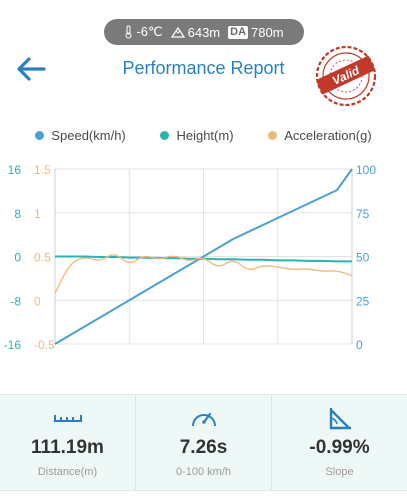 The height and width of the screenshot is (500, 407). Describe the element at coordinates (67, 447) in the screenshot. I see `distance-value: 111.19m` at that location.